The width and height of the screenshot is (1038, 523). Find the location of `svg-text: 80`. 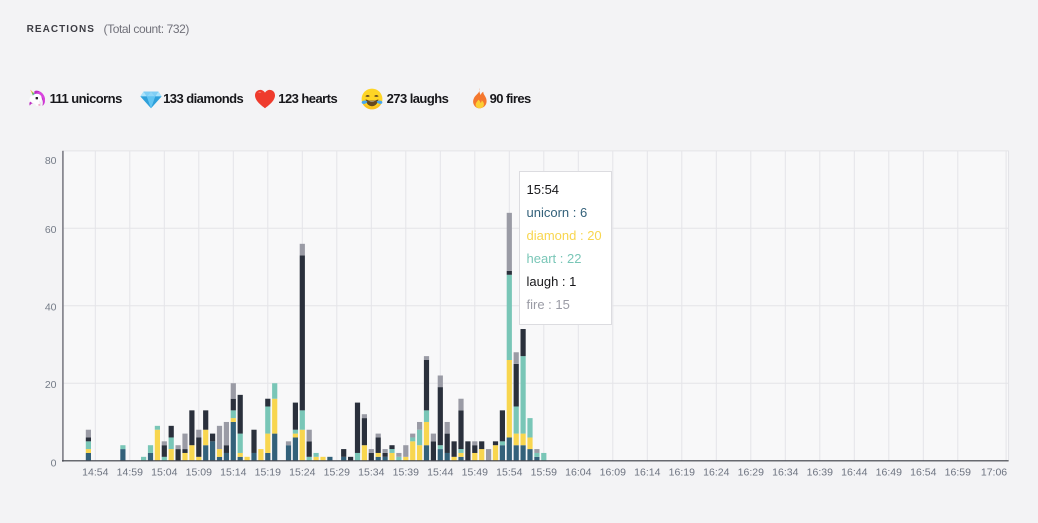

svg-text: 80 is located at coordinates (51, 161).